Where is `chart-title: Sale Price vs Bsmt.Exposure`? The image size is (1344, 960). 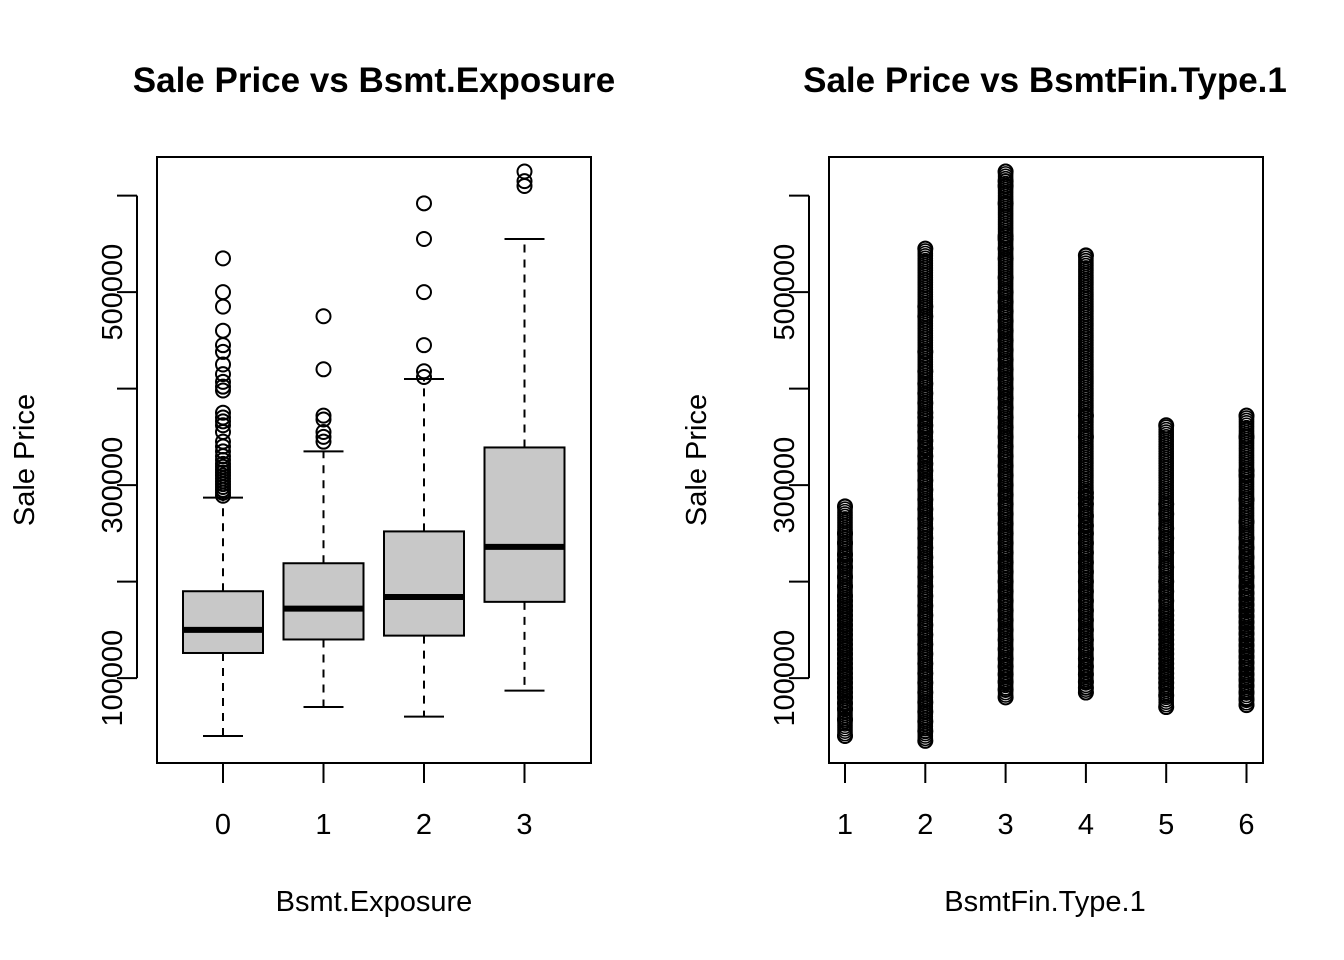 chart-title: Sale Price vs Bsmt.Exposure is located at coordinates (374, 80).